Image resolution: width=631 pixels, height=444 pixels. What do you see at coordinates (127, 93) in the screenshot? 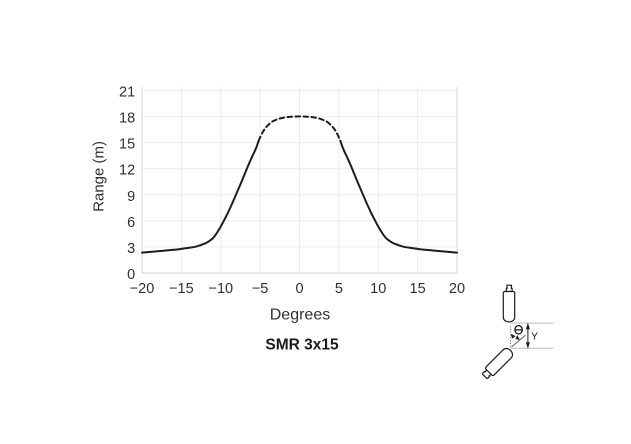
I see `svg-text: 21` at bounding box center [127, 93].